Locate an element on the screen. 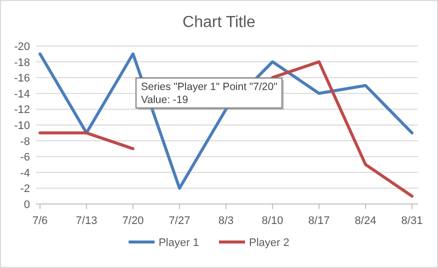 The height and width of the screenshot is (268, 438). x-tick-label: 8/17 is located at coordinates (319, 221).